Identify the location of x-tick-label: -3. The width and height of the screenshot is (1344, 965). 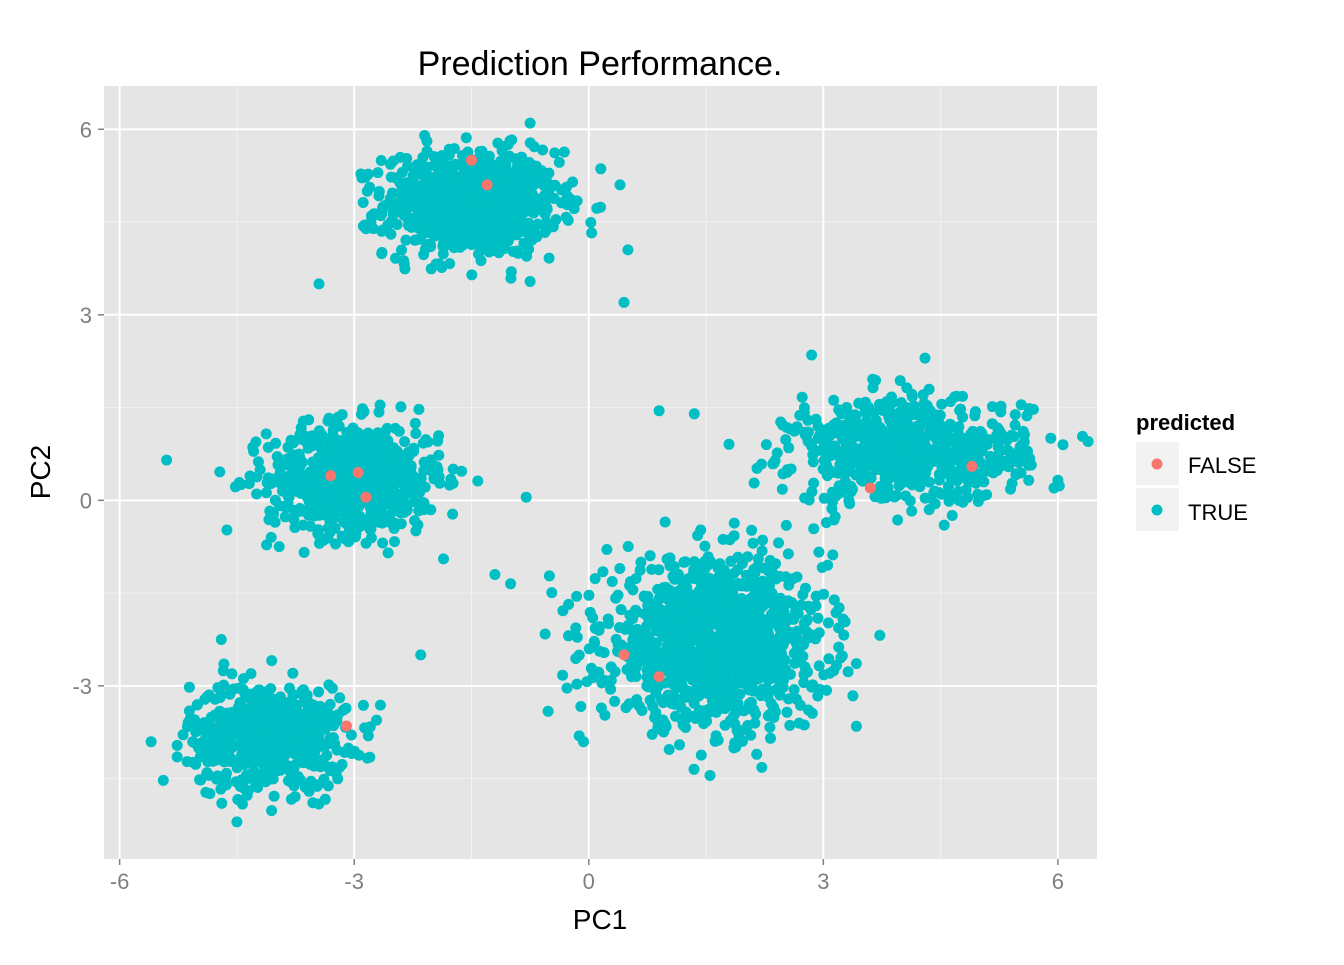
(354, 881).